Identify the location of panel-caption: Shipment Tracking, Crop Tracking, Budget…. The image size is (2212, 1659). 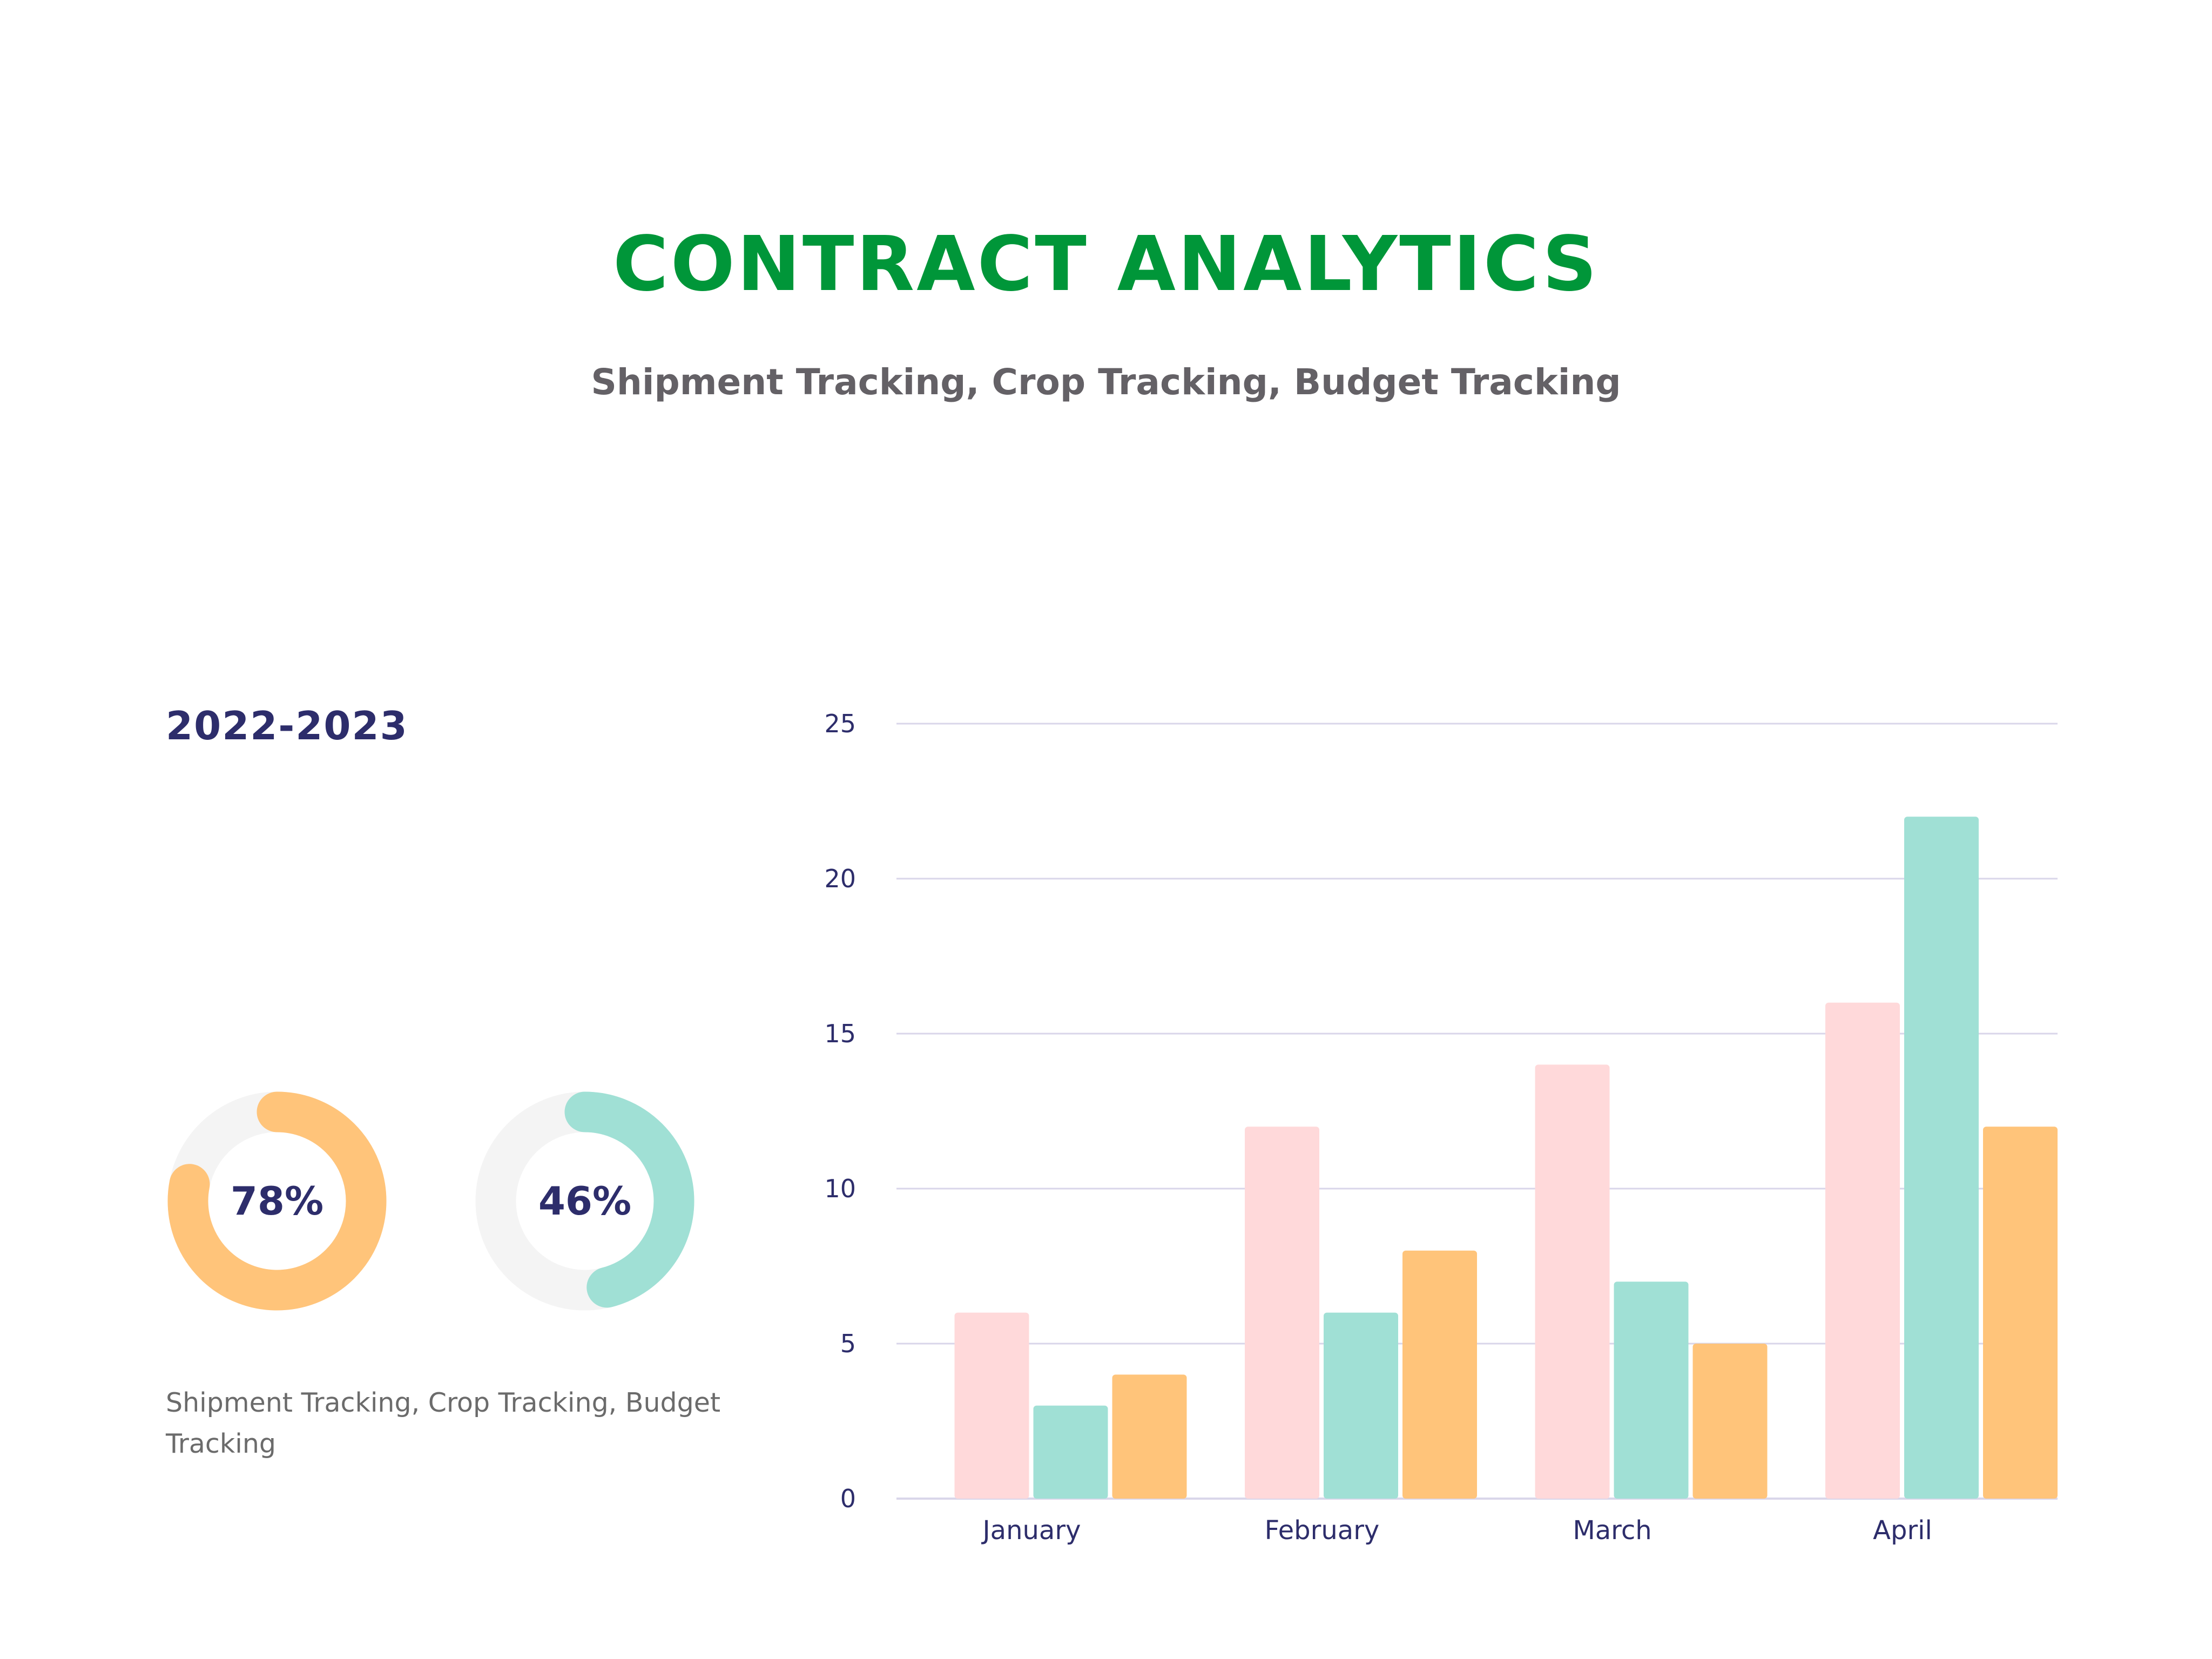
(443, 1423).